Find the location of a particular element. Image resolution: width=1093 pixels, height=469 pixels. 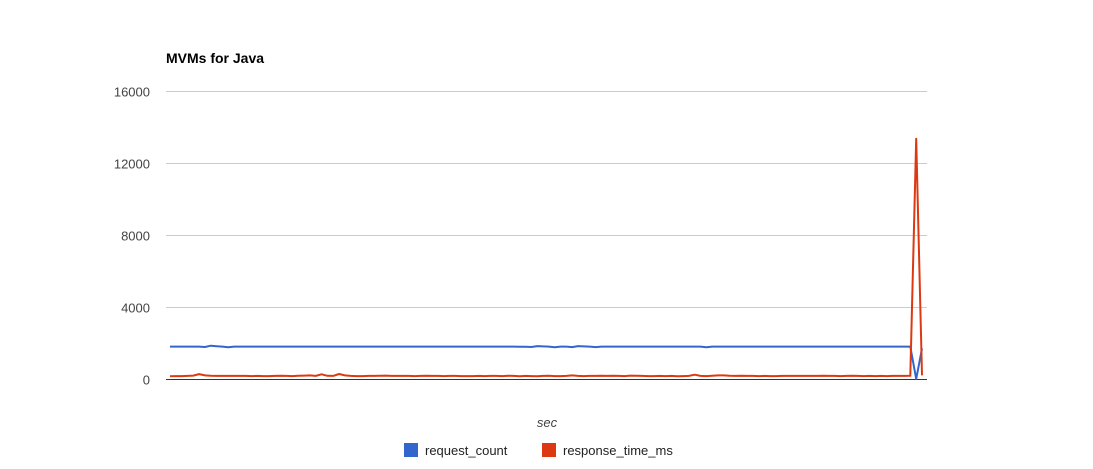

y-tick-label: 8000 is located at coordinates (135, 236).